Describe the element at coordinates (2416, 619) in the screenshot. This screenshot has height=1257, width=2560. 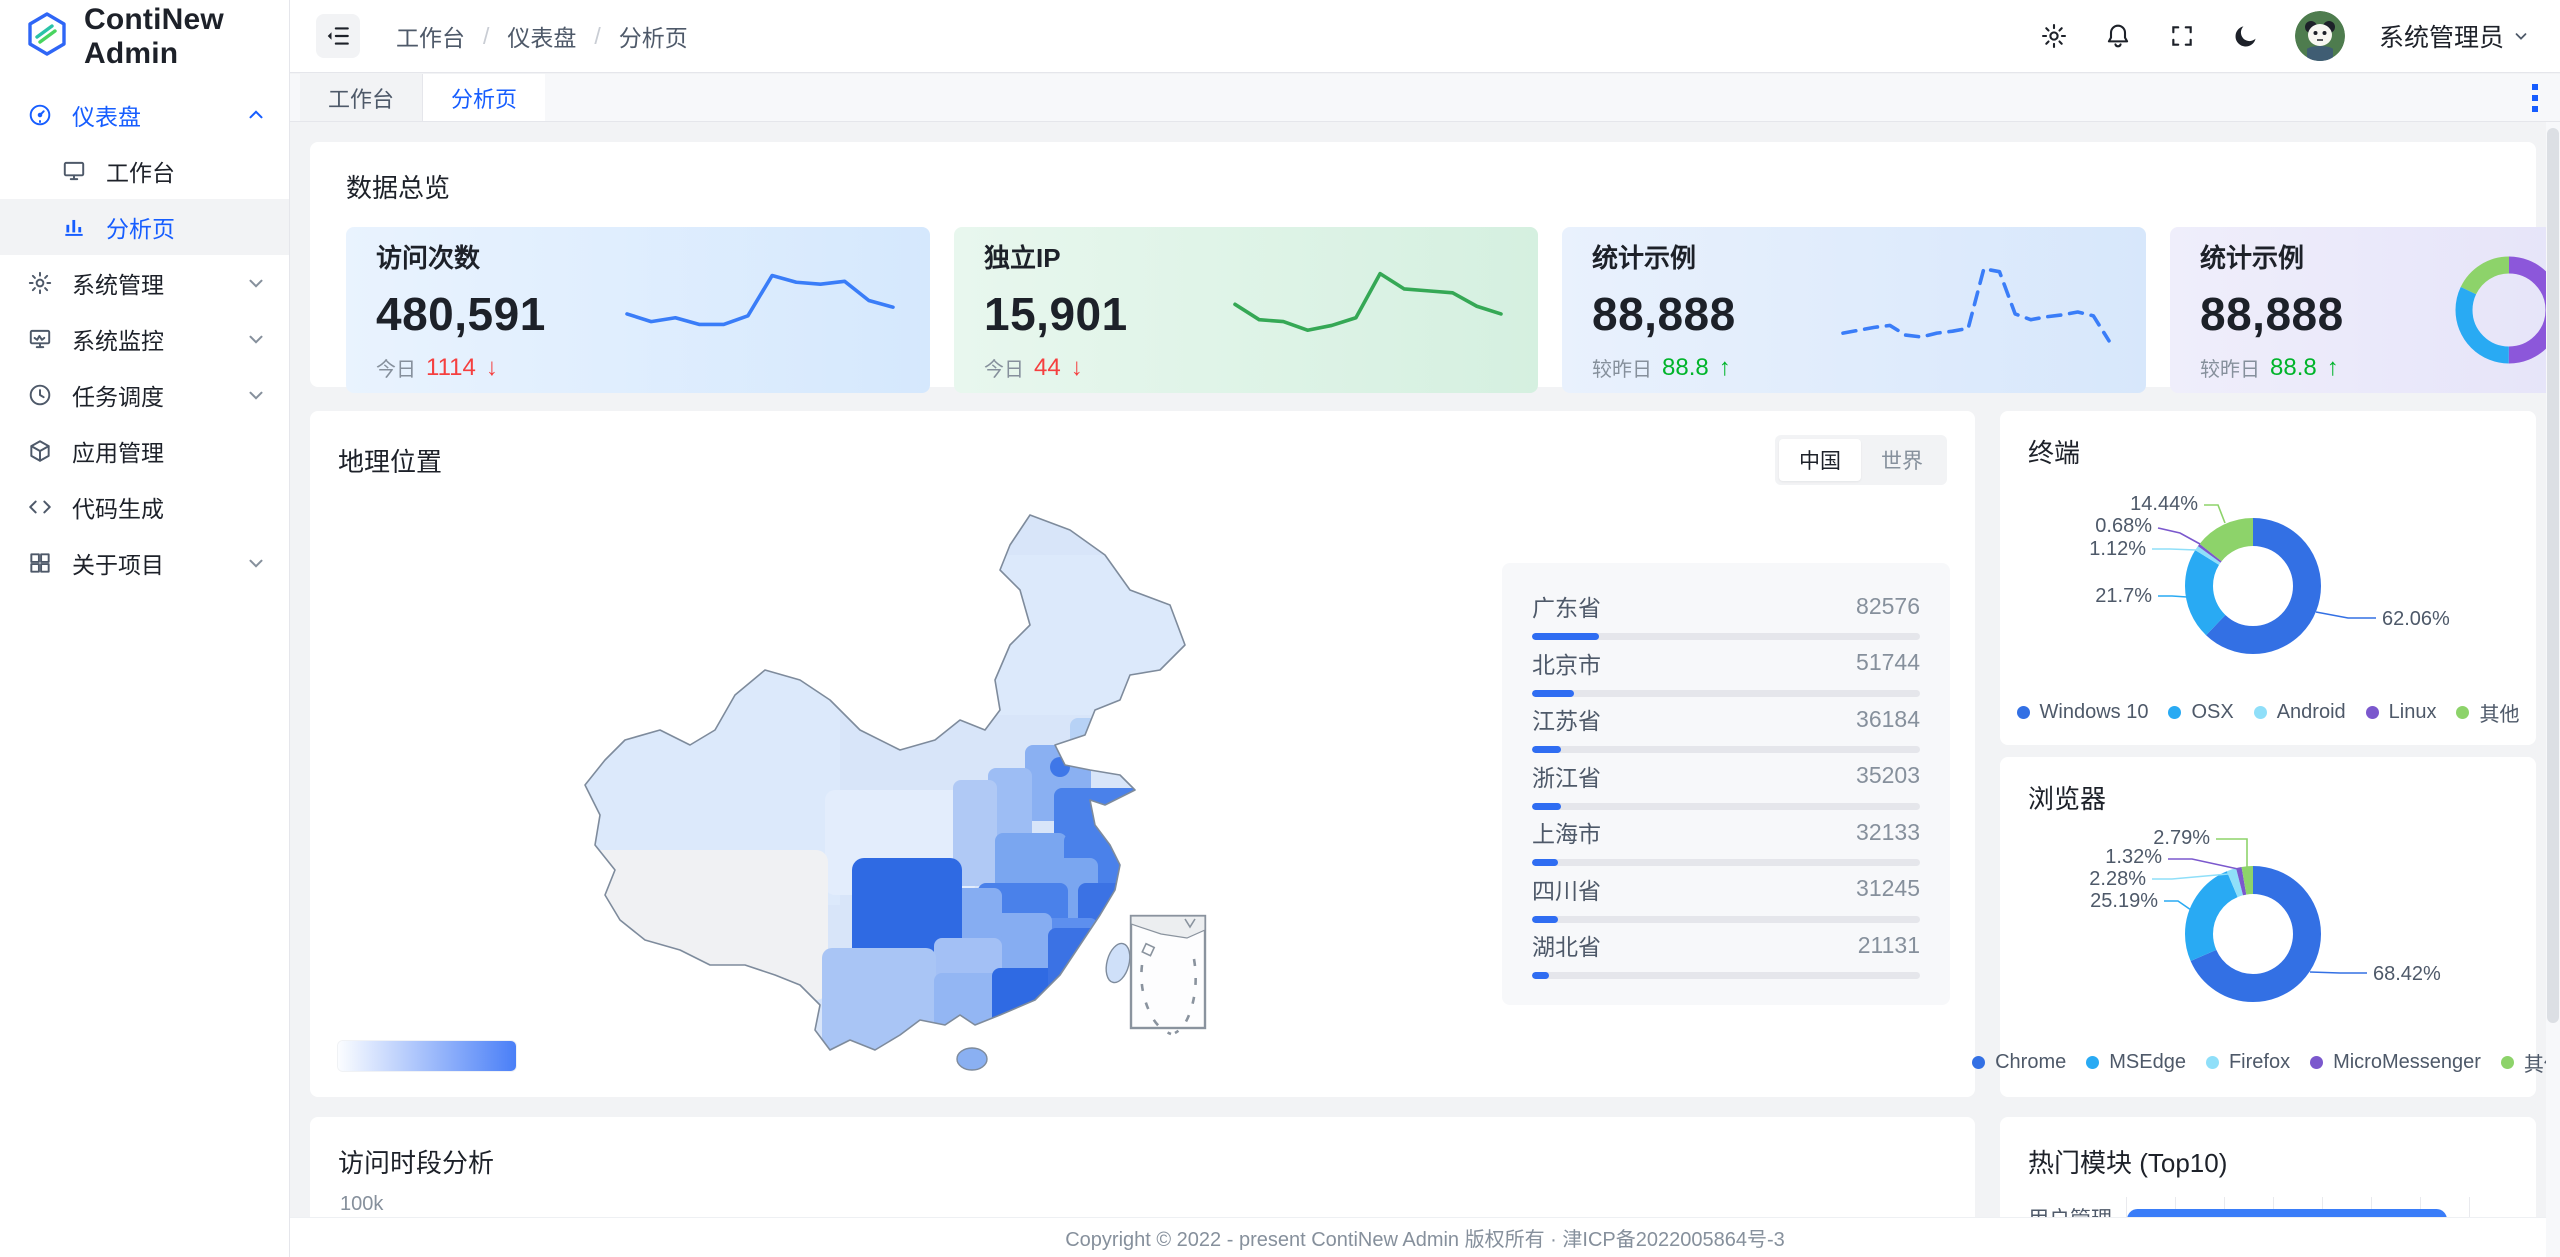
I see `svg-text: 62.06%` at that location.